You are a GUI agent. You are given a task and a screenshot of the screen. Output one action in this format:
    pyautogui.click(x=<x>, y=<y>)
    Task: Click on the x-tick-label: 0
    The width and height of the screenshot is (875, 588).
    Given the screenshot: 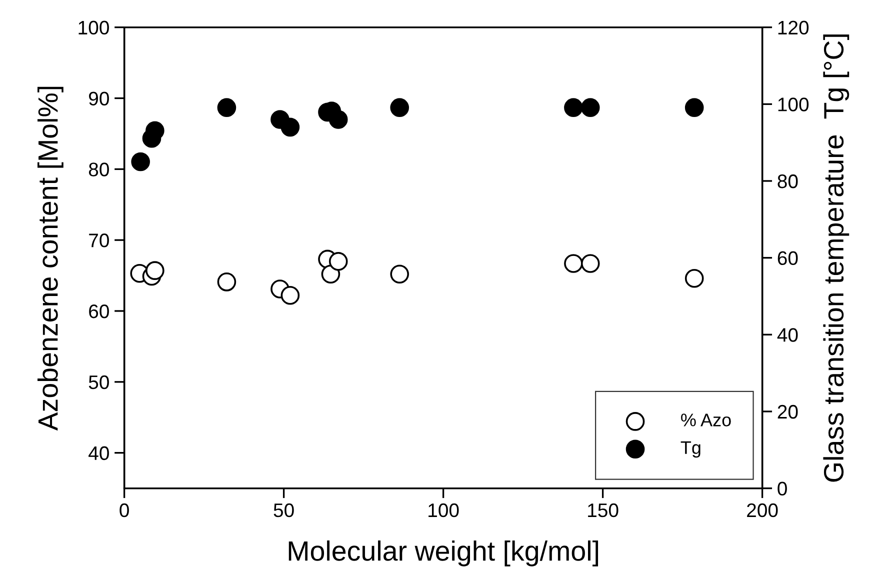 What is the action you would take?
    pyautogui.click(x=124, y=510)
    